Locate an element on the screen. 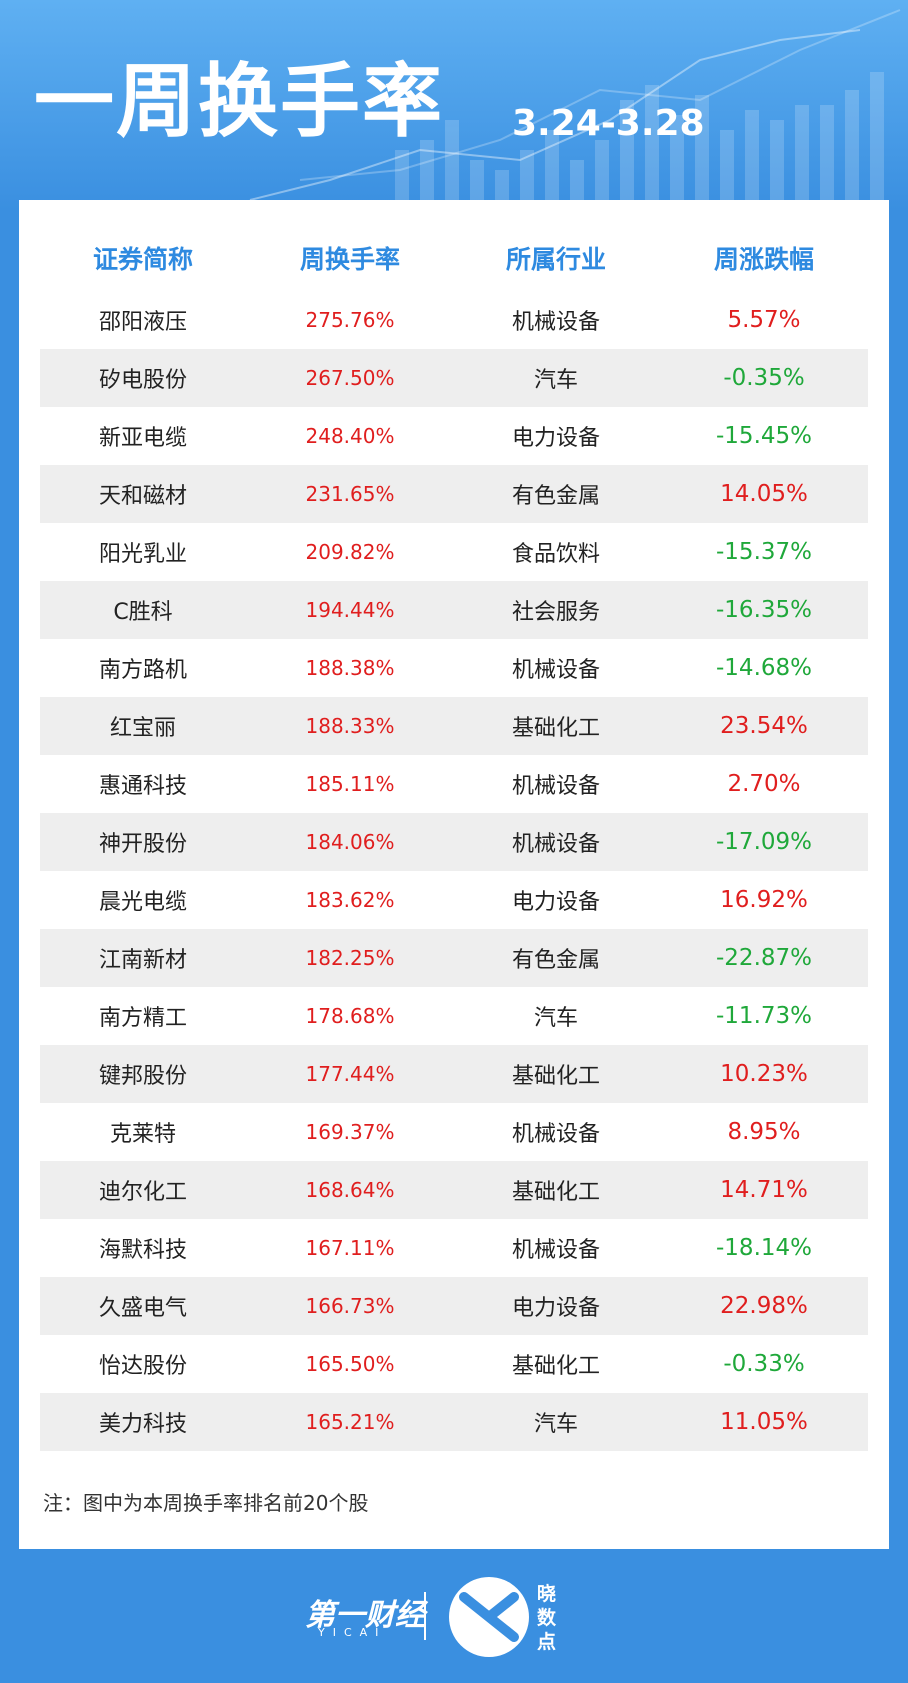  weekly-change: 23.54% is located at coordinates (764, 726).